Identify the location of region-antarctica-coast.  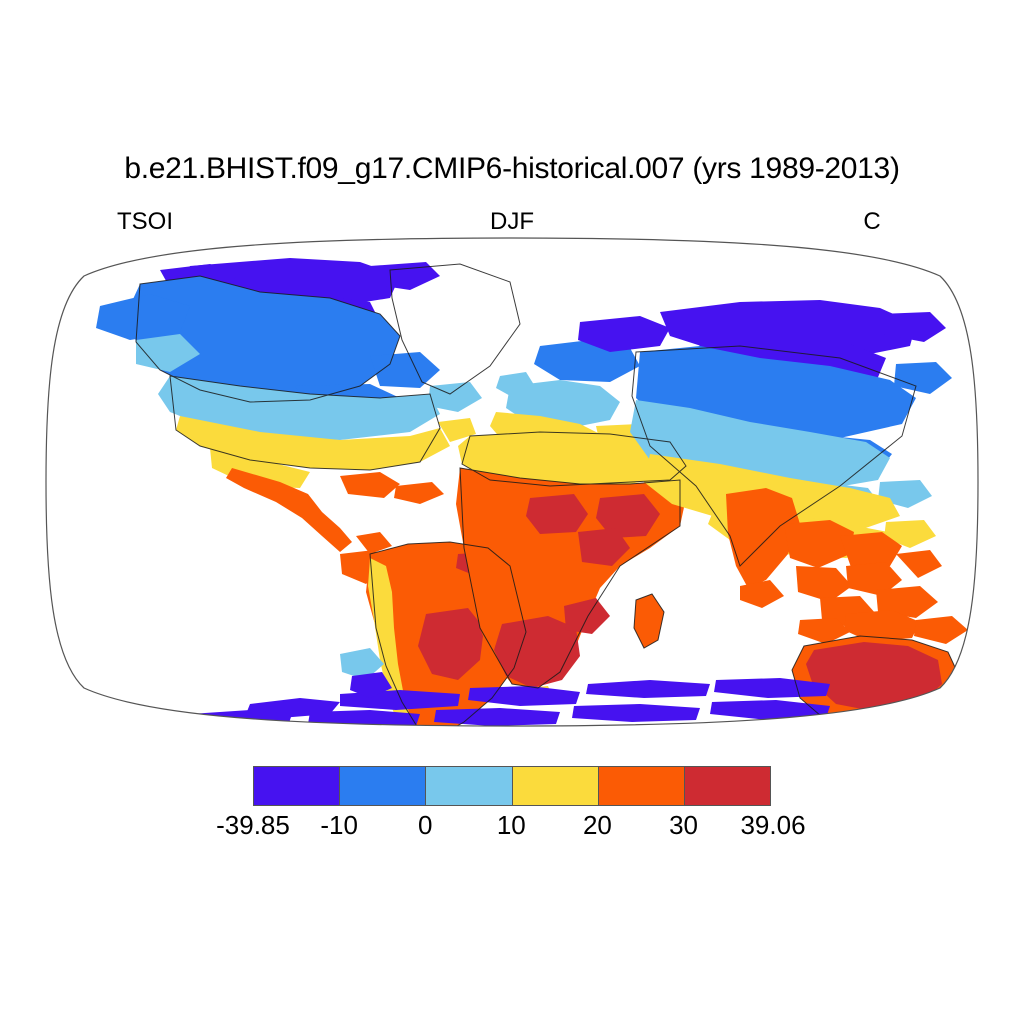
(509, 687).